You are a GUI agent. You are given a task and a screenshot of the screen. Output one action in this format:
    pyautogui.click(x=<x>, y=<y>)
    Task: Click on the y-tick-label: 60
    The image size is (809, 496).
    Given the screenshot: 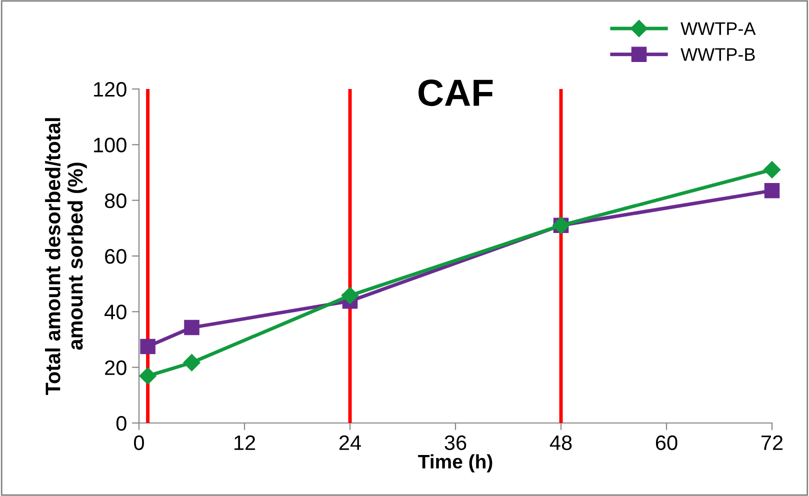 What is the action you would take?
    pyautogui.click(x=115, y=256)
    